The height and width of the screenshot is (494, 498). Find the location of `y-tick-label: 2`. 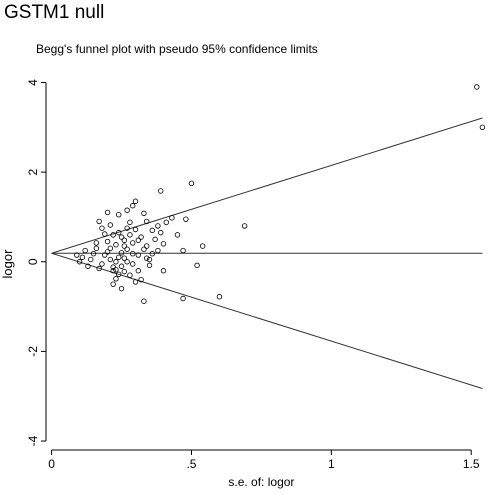

y-tick-label: 2 is located at coordinates (33, 171).